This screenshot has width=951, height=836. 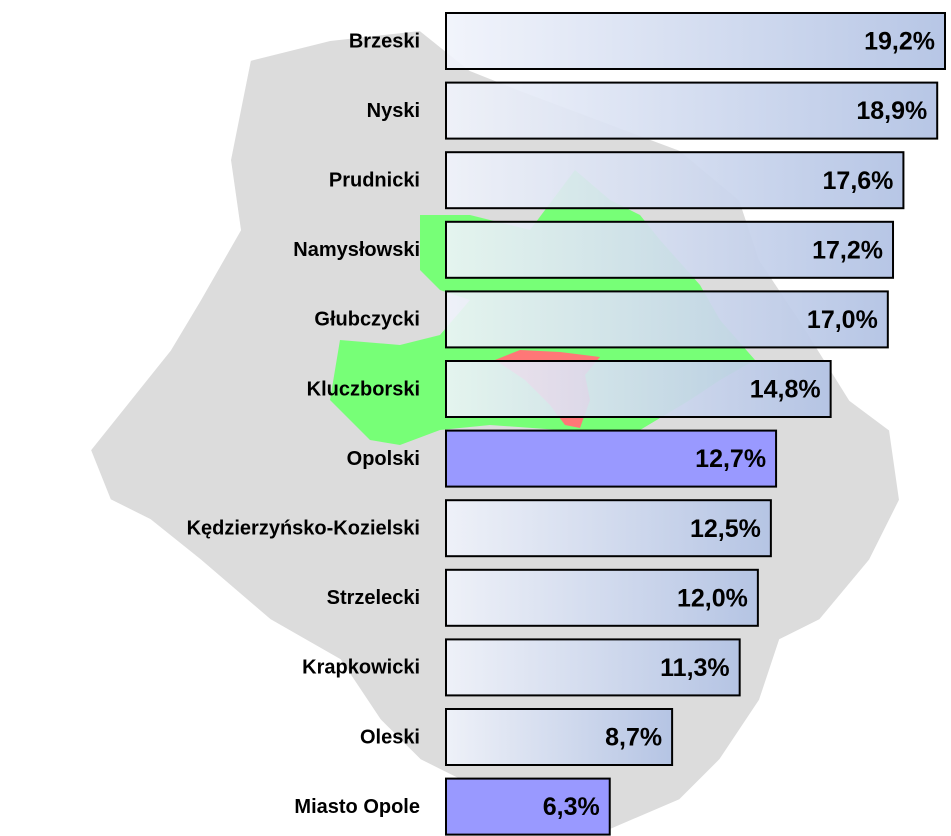 I want to click on value-label: 11,3%, so click(x=695, y=668).